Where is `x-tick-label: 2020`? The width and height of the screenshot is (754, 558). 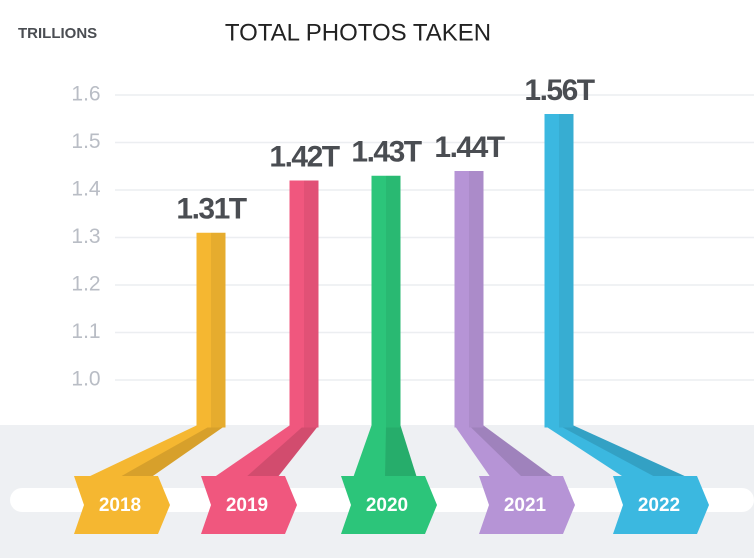 x-tick-label: 2020 is located at coordinates (387, 505).